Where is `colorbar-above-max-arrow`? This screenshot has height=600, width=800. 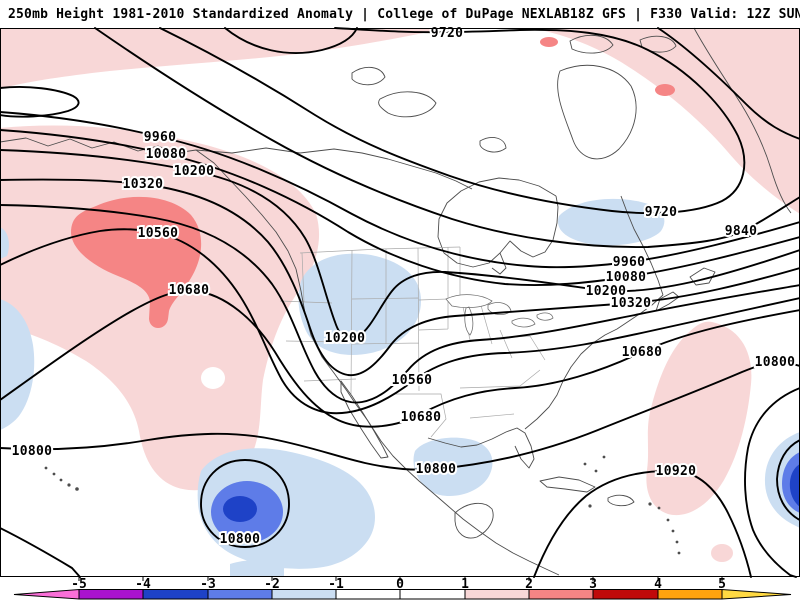 colorbar-above-max-arrow is located at coordinates (756, 594).